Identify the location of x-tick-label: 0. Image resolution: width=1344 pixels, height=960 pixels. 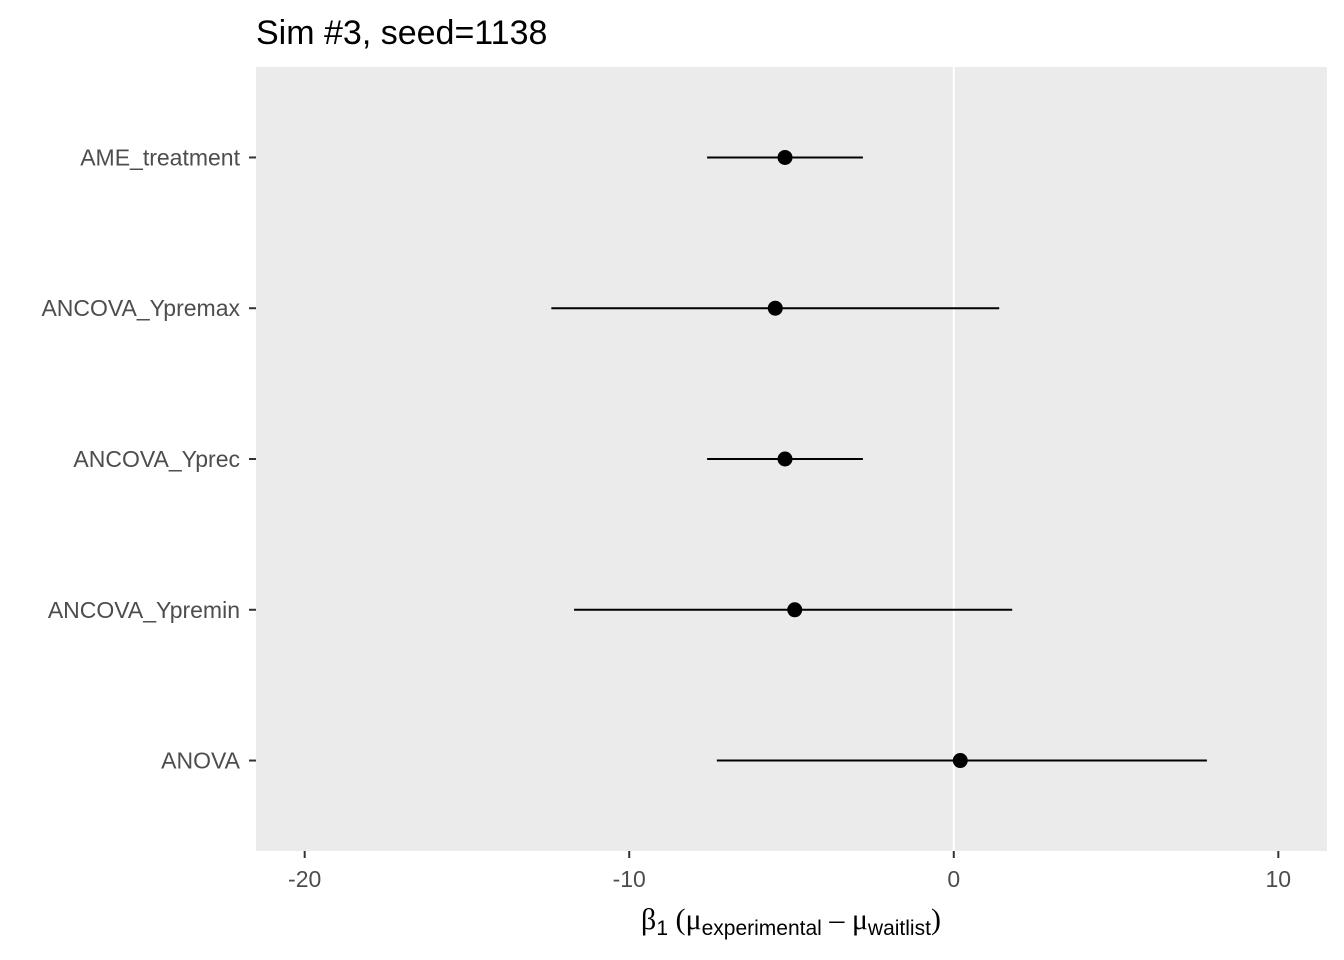
(953, 879).